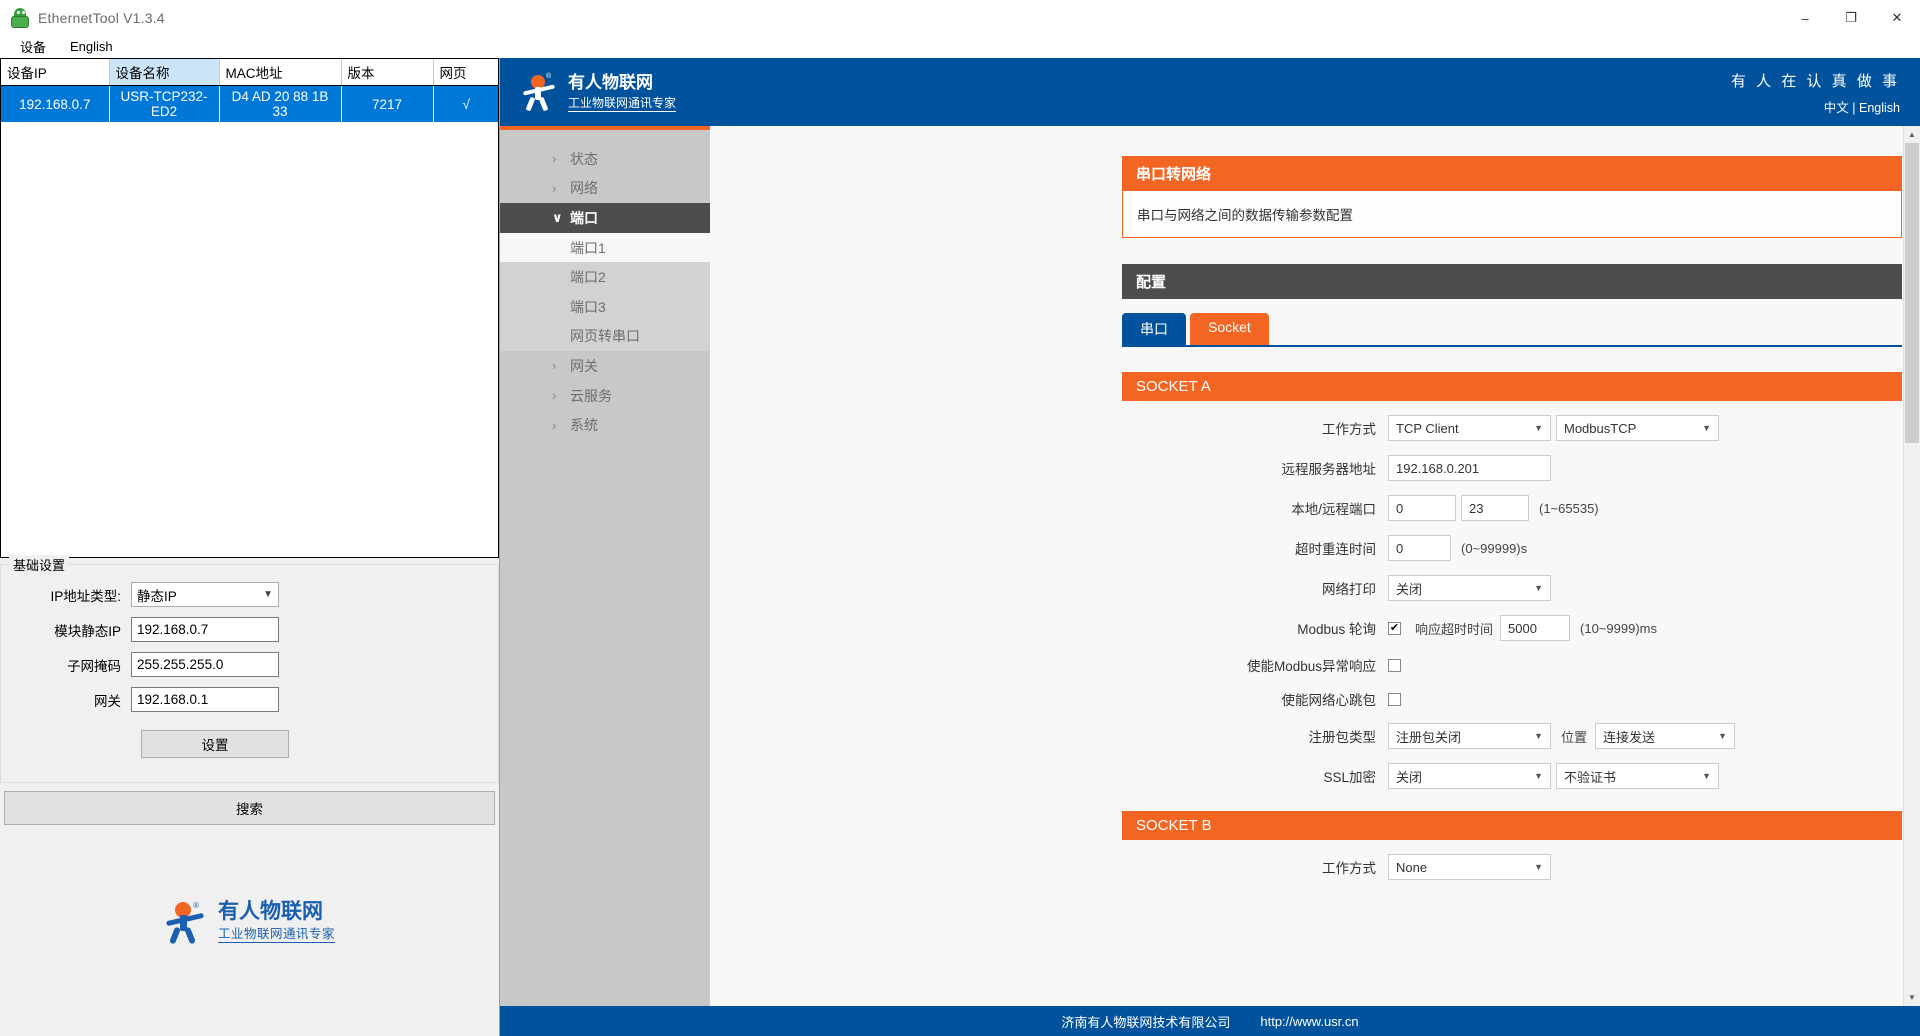 The image size is (1920, 1036). Describe the element at coordinates (276, 933) in the screenshot. I see `brand-tagline: 工业物联网通讯专家` at that location.